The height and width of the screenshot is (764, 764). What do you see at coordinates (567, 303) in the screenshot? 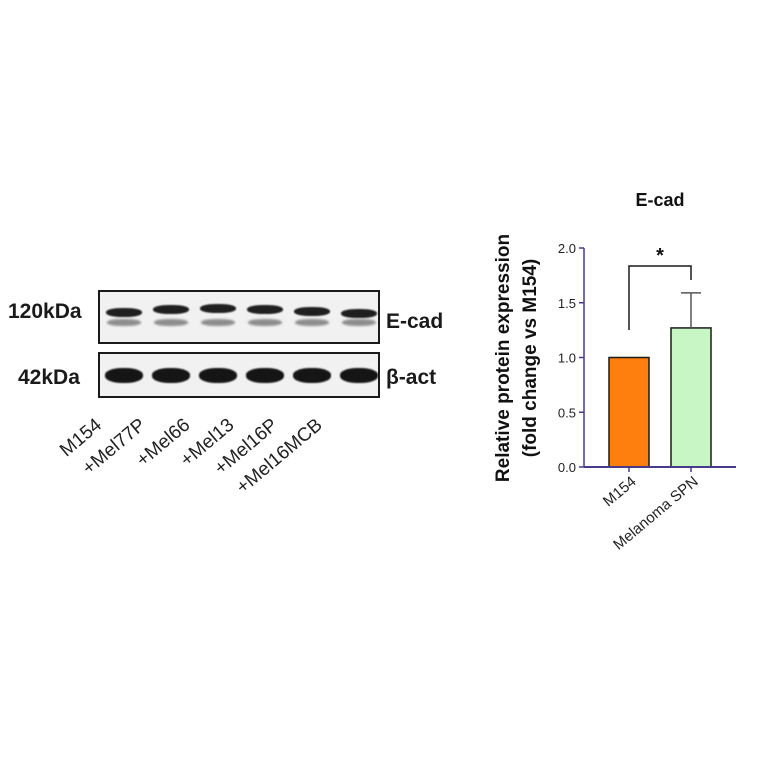
I see `y-tick-label: 1.5` at bounding box center [567, 303].